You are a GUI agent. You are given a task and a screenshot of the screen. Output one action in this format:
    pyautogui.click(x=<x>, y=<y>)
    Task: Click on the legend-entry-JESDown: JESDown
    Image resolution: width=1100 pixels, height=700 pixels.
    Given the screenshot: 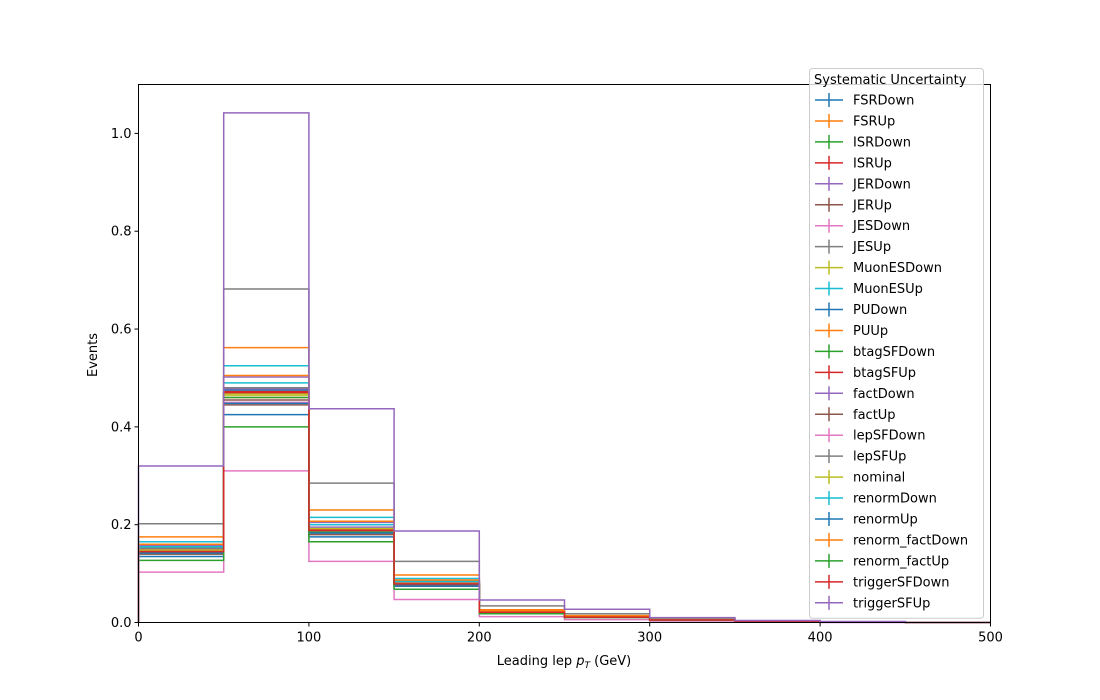 What is the action you would take?
    pyautogui.click(x=862, y=226)
    